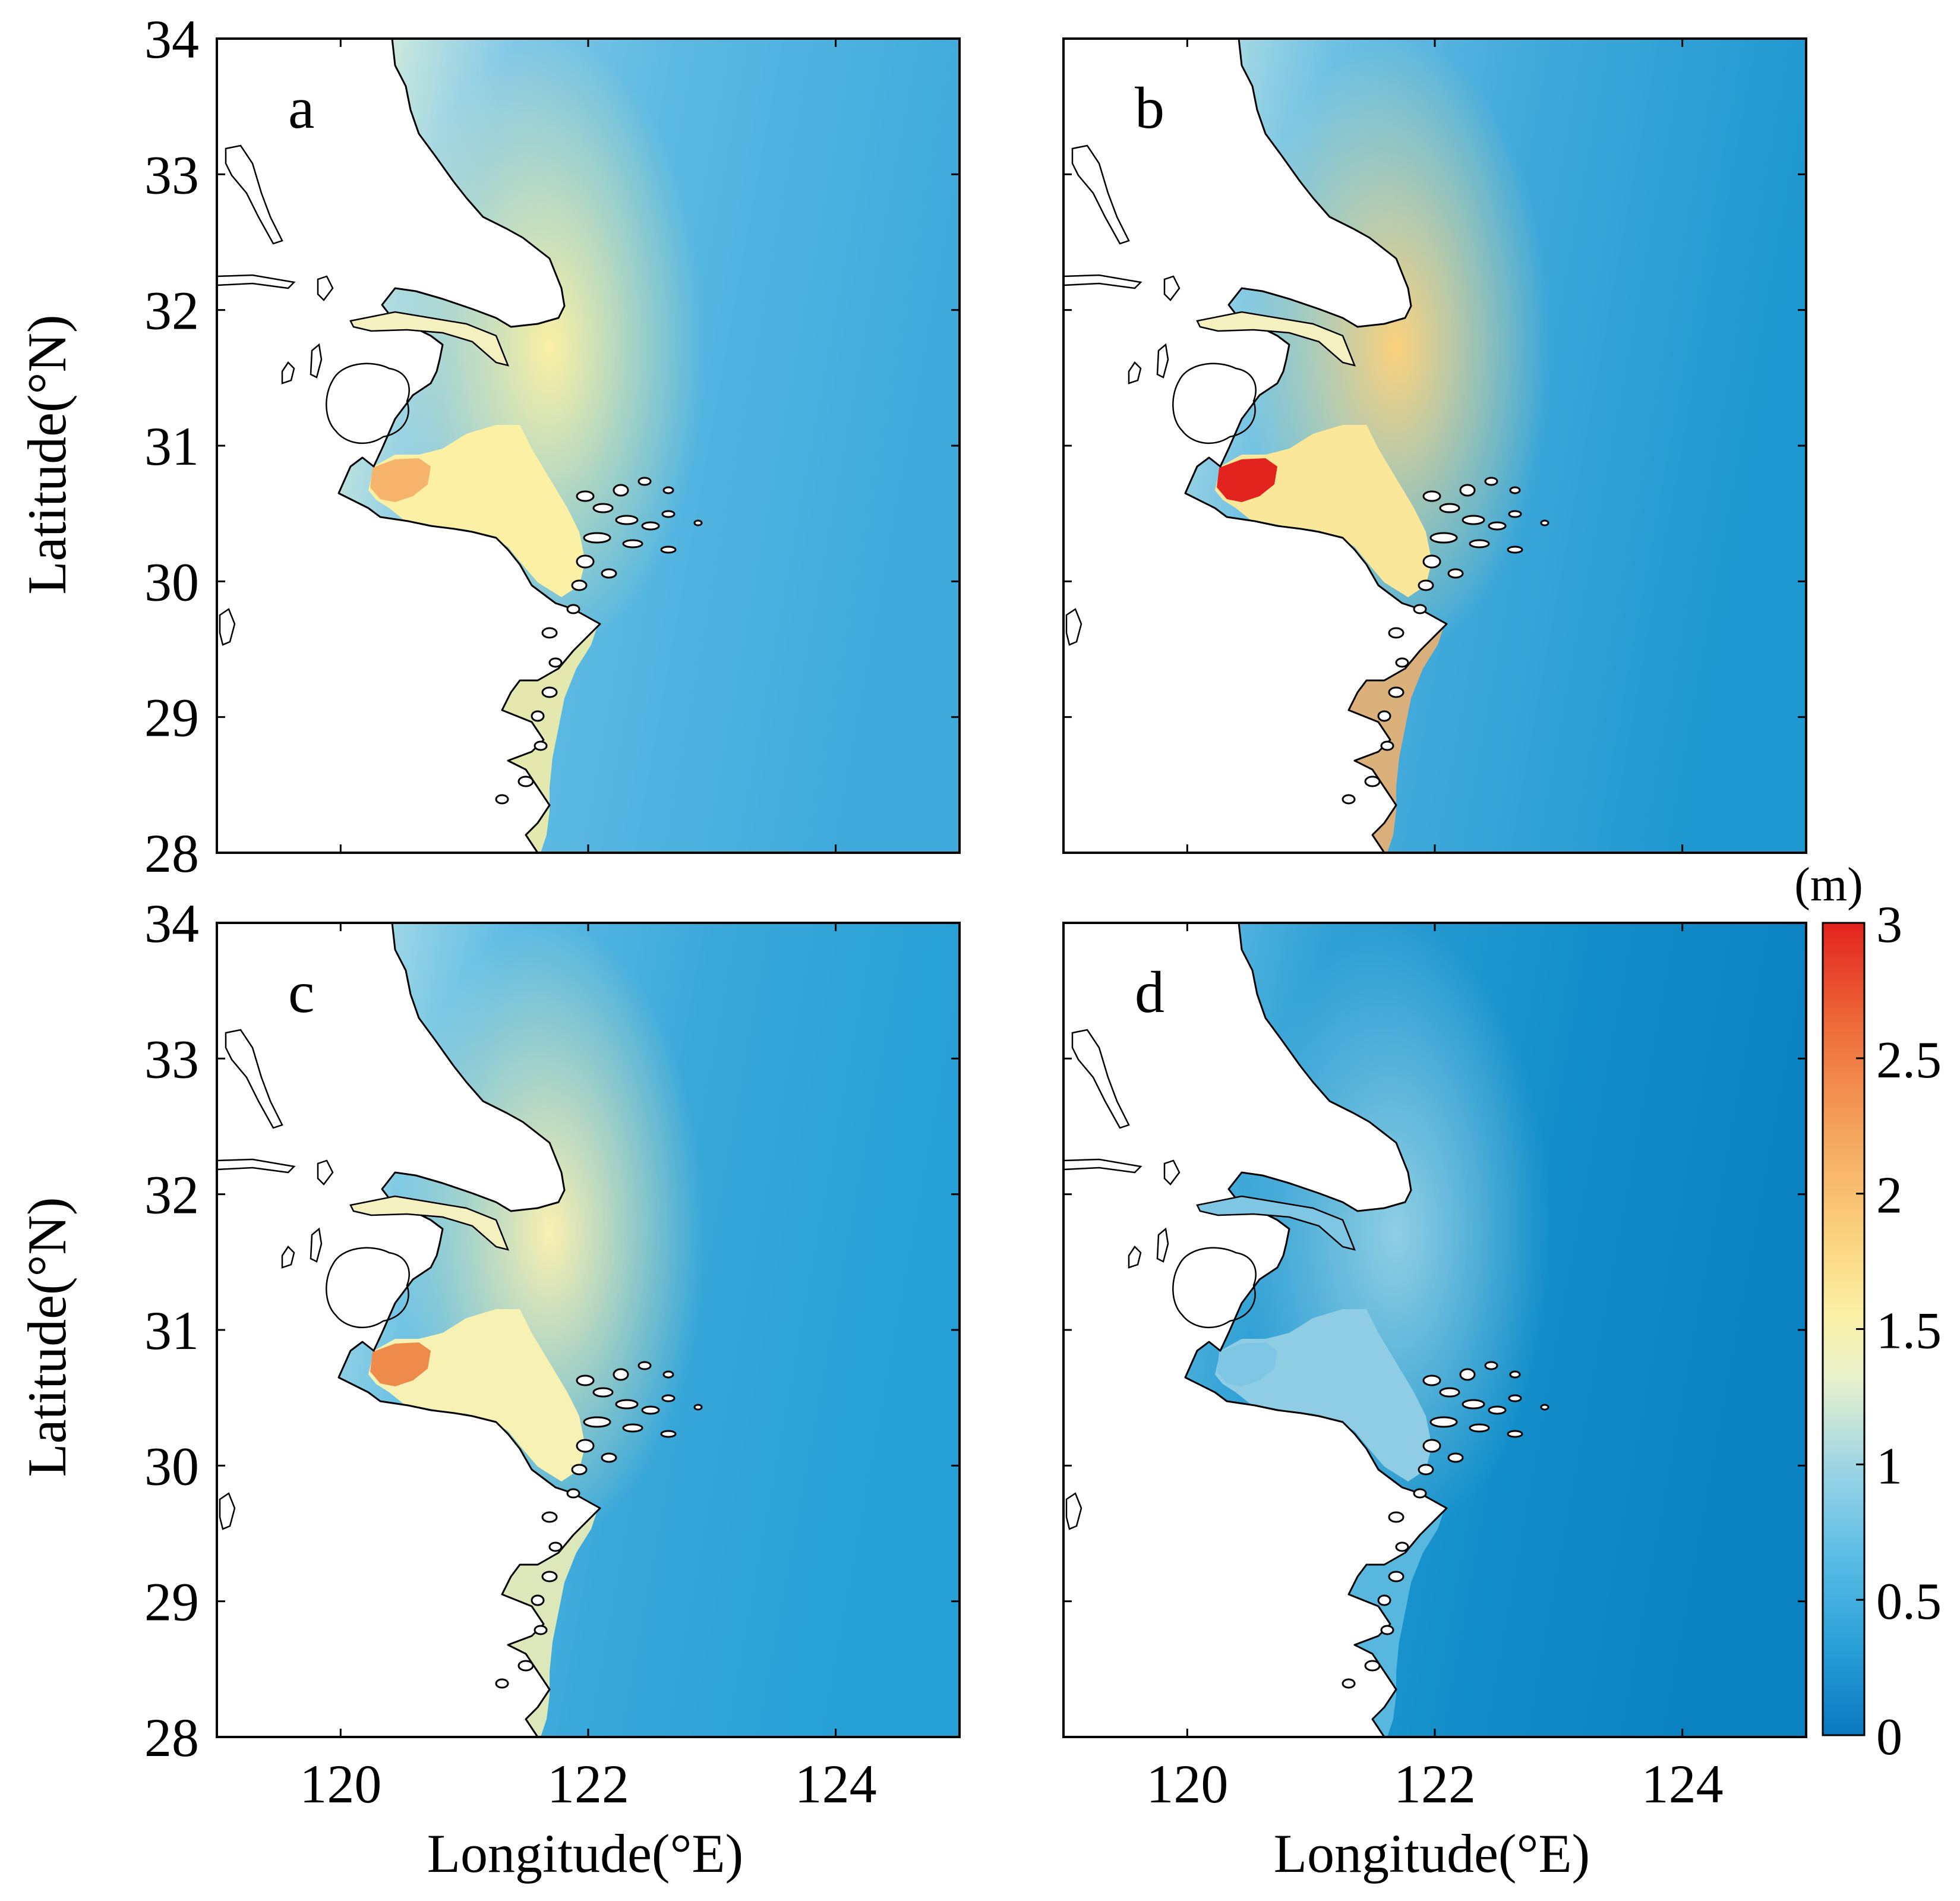 This screenshot has height=1901, width=1960. What do you see at coordinates (47, 454) in the screenshot?
I see `y-axis-label-top: Latitude(°N)` at bounding box center [47, 454].